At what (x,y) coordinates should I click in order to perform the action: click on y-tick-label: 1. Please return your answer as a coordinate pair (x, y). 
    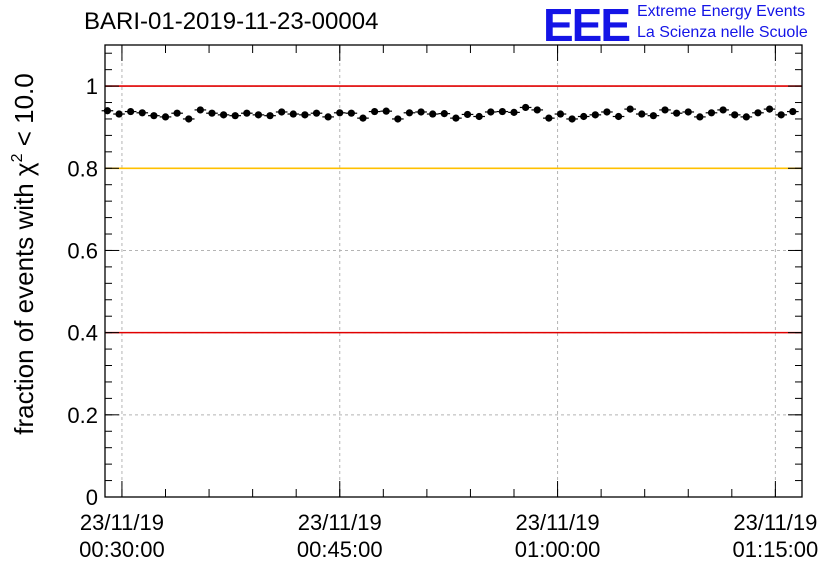
    Looking at the image, I should click on (92, 86).